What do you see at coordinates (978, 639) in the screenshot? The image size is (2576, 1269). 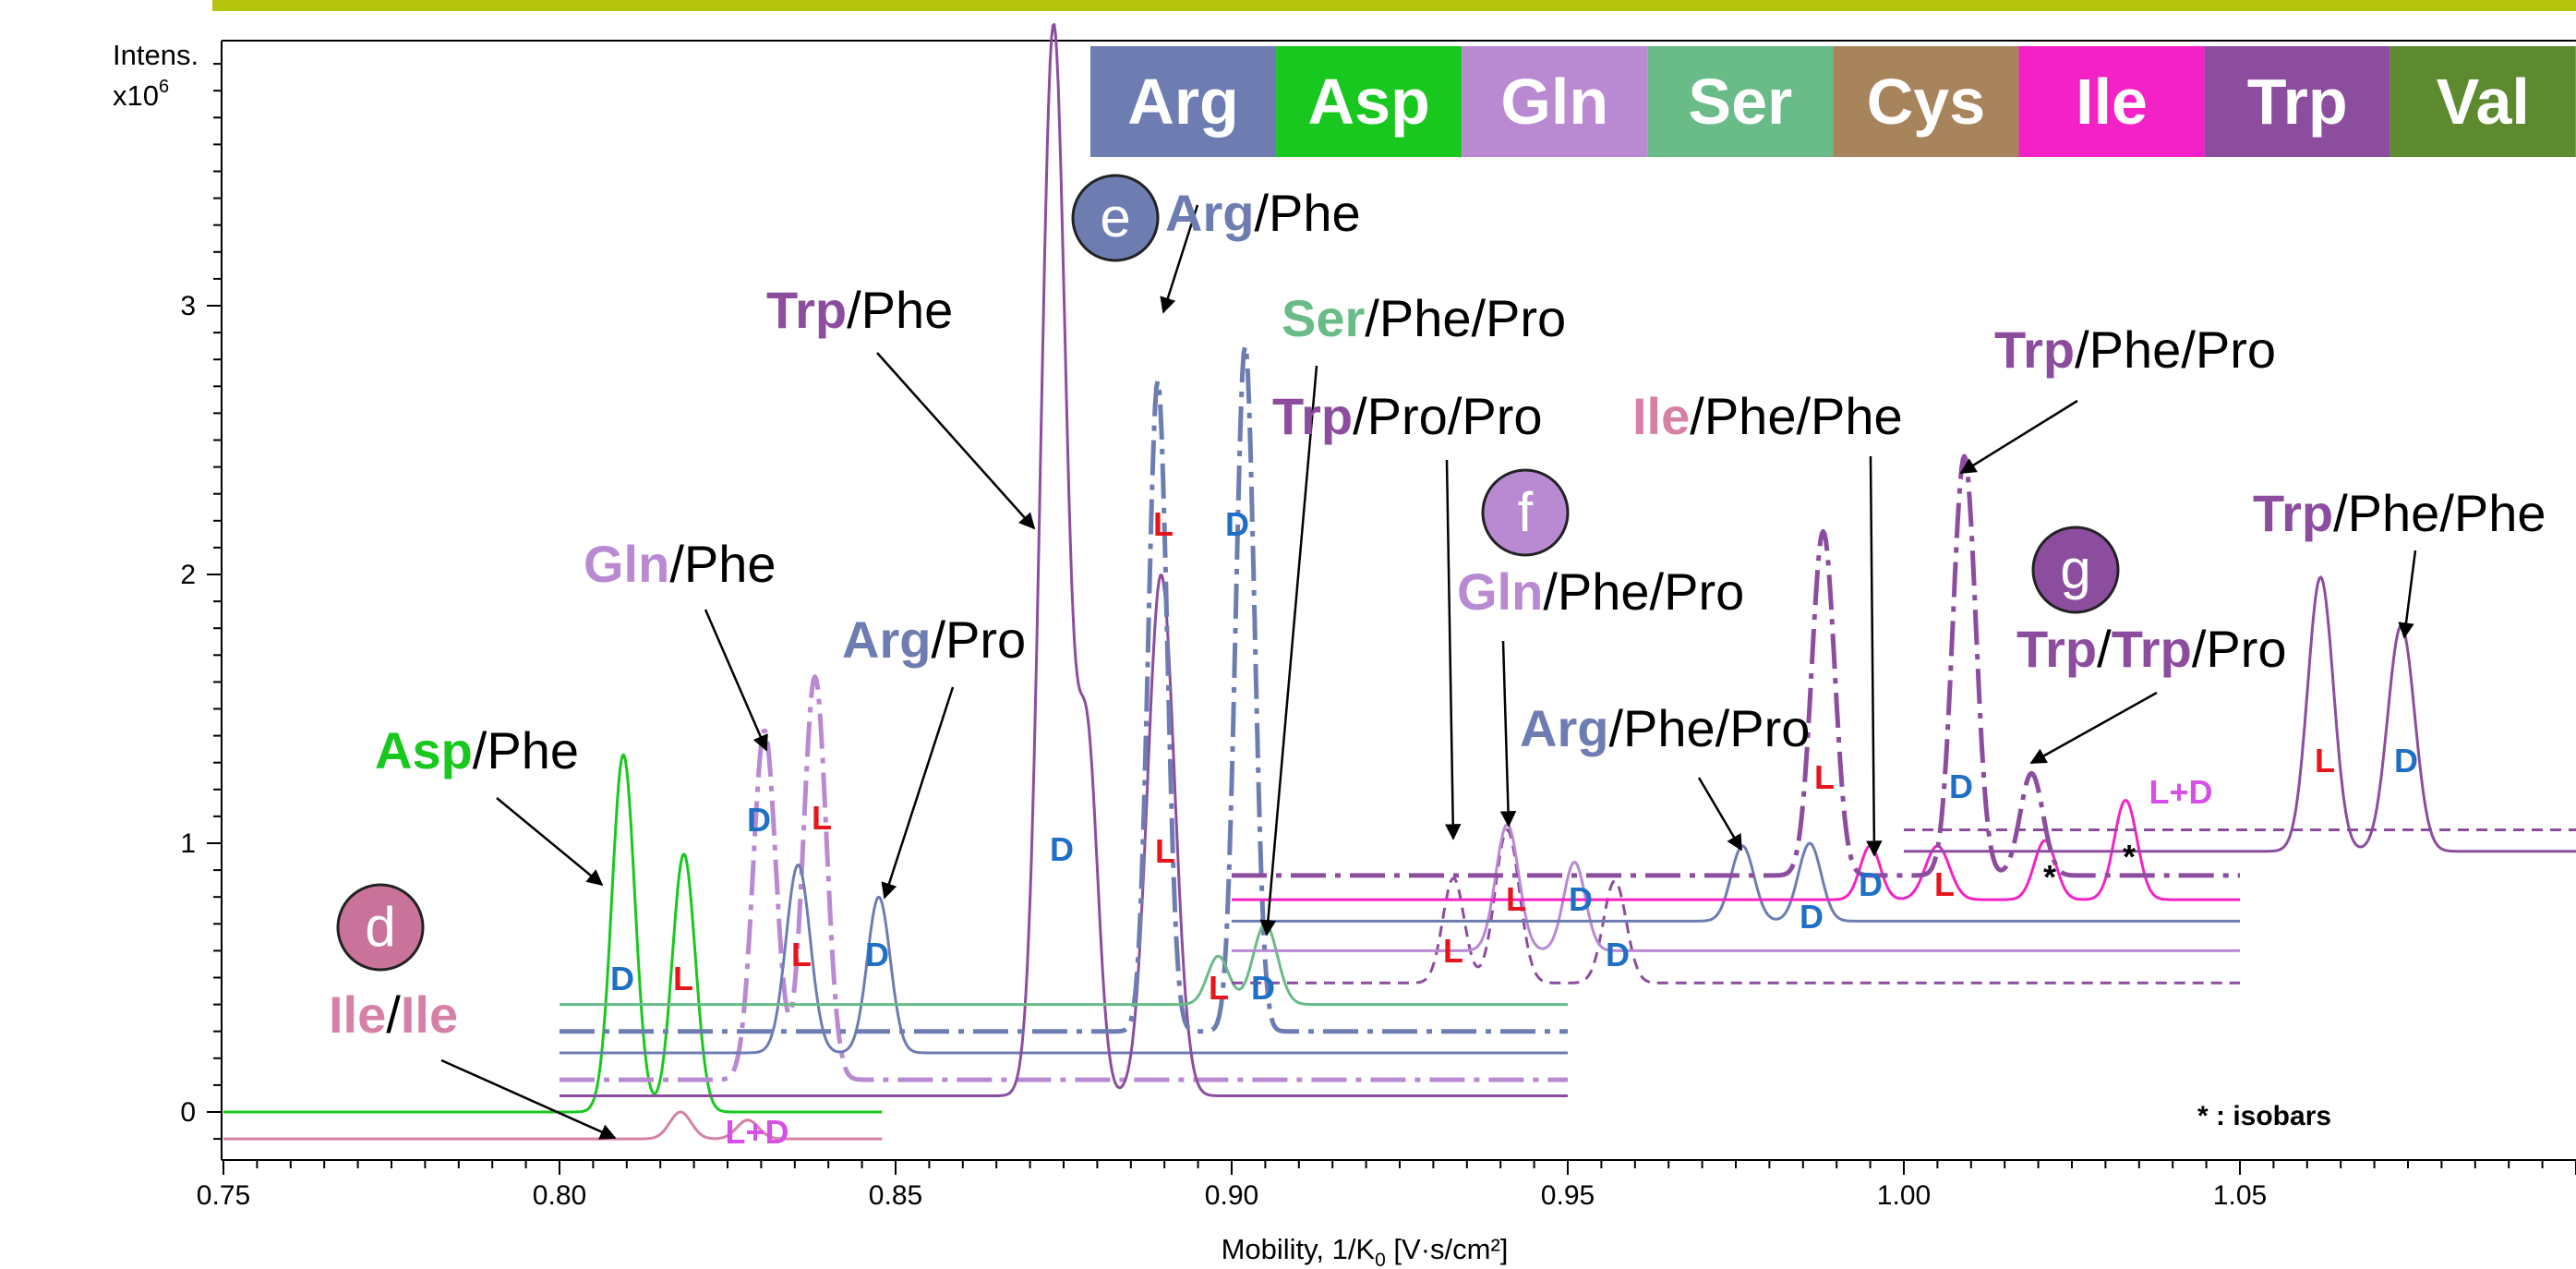 I see `annotation-part: /Pro` at bounding box center [978, 639].